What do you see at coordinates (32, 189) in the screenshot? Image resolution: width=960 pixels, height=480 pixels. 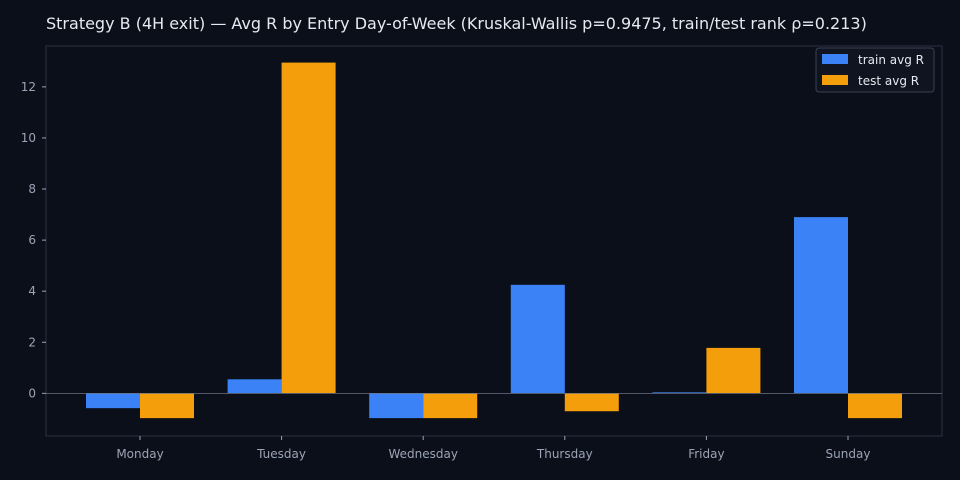 I see `y-tick-label: 8` at bounding box center [32, 189].